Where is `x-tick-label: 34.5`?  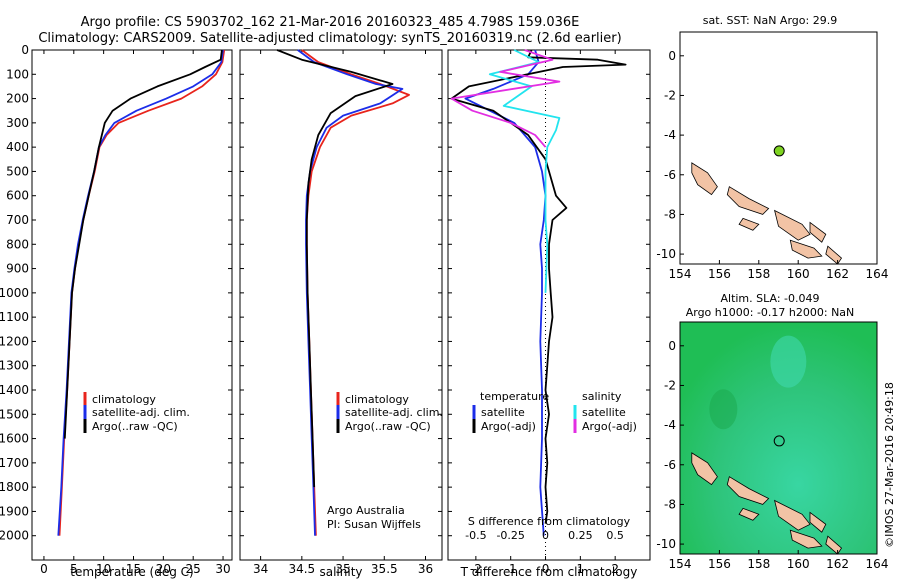
x-tick-label: 34.5 is located at coordinates (301, 569).